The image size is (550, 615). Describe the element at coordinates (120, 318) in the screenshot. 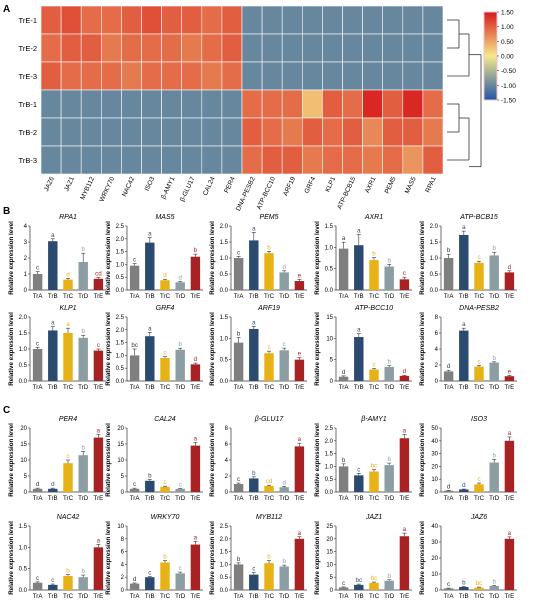

I see `y-tick-label: 2.5` at that location.